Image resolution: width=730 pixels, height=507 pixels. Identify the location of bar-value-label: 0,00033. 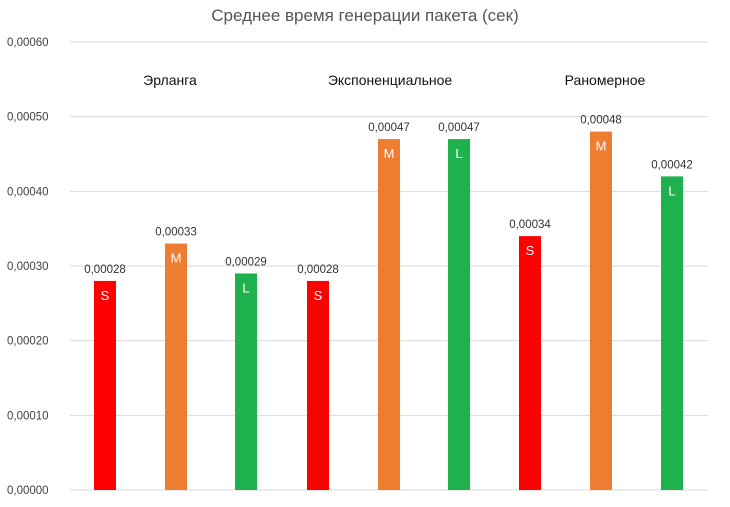
(176, 233).